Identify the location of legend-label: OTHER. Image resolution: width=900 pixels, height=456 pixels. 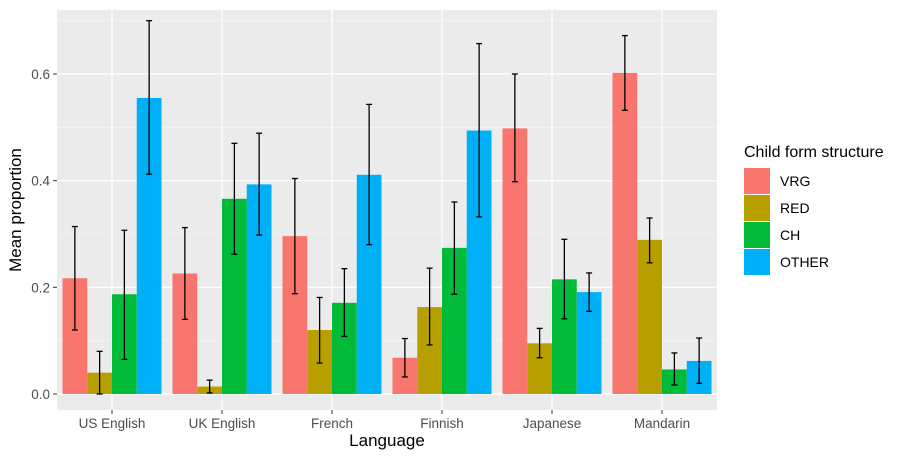
(804, 262).